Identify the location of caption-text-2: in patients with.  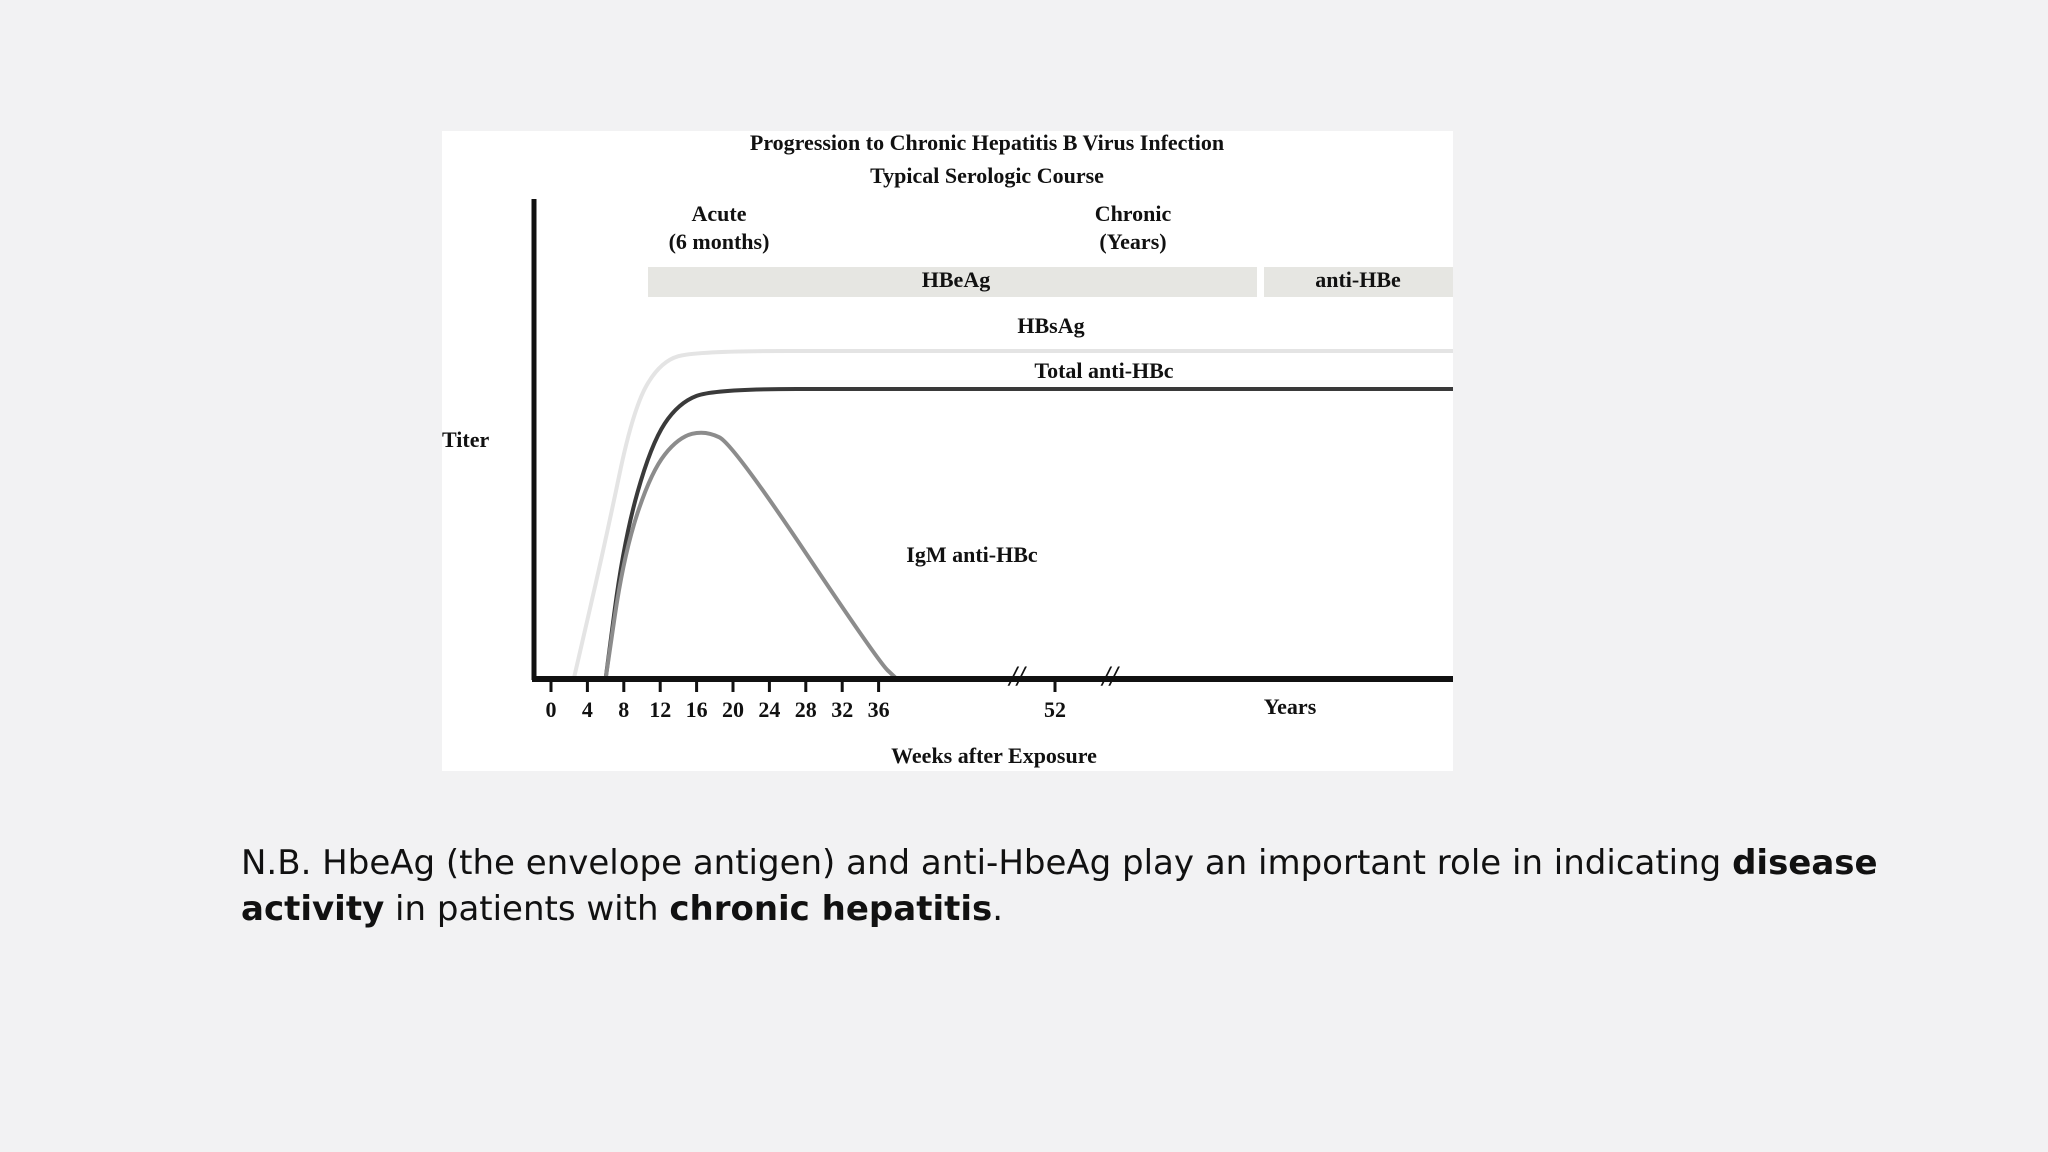
(527, 909).